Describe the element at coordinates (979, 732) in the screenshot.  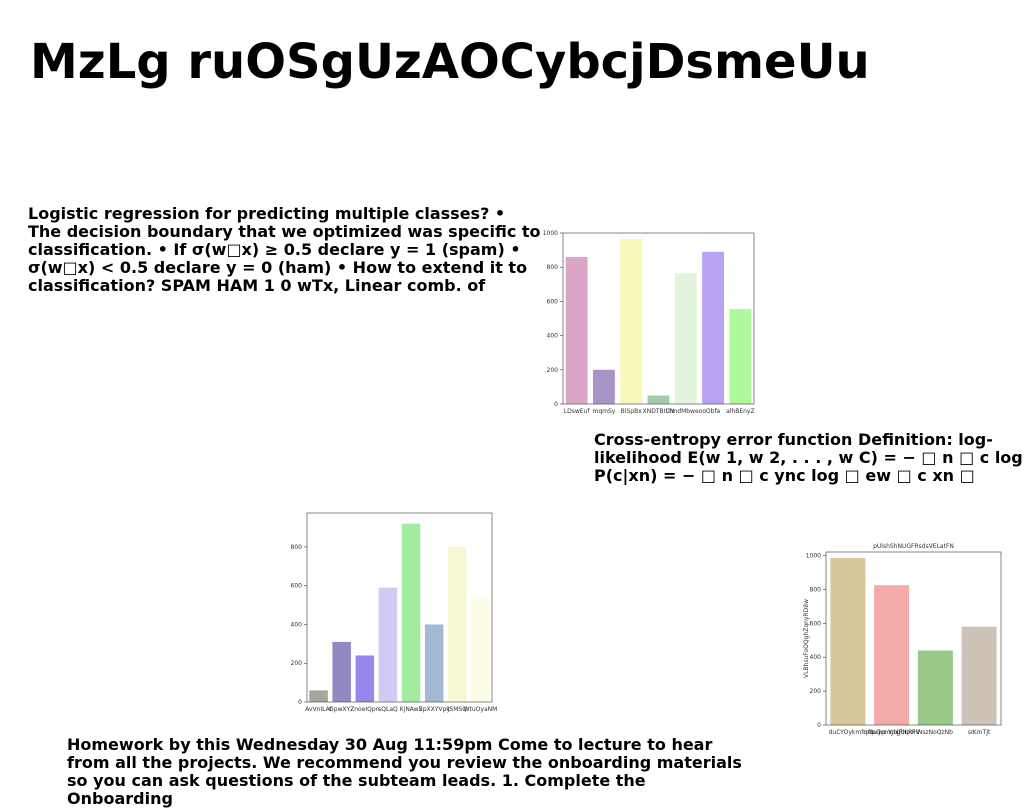
I see `x-tick-label: sIKmTJt` at that location.